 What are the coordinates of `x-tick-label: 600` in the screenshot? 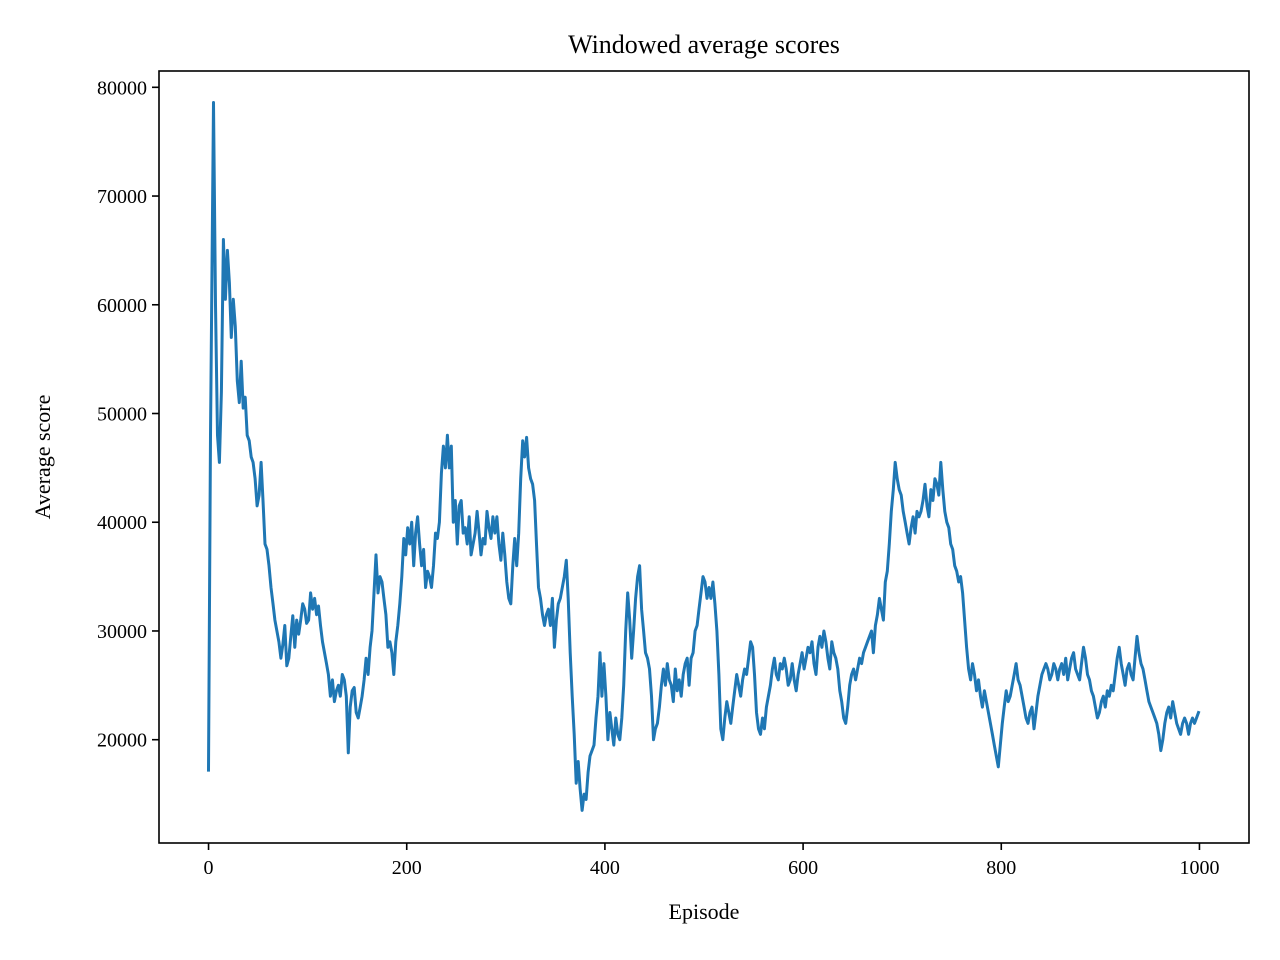 It's located at (803, 868).